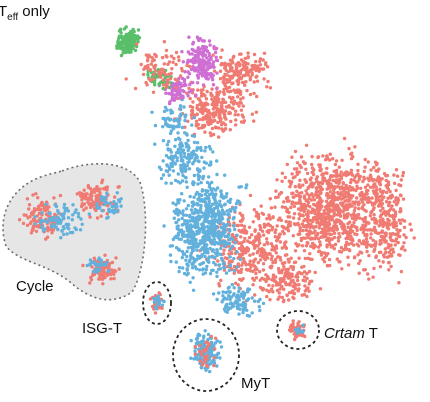 Image resolution: width=430 pixels, height=402 pixels. Describe the element at coordinates (273, 292) in the screenshot. I see `point-1978` at that location.